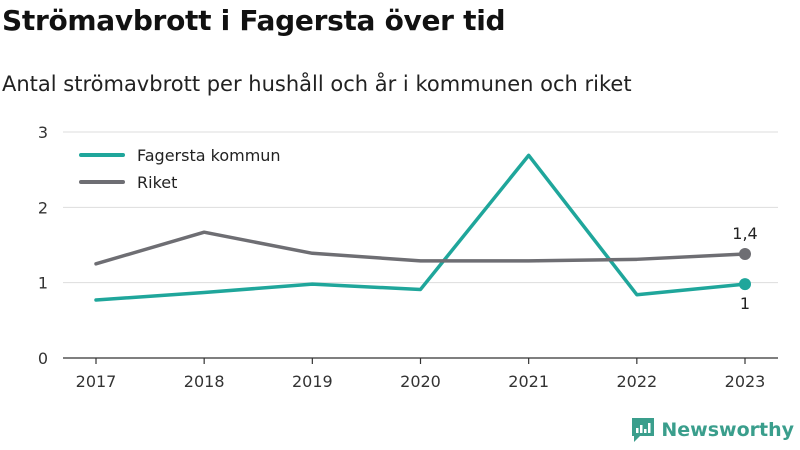 This screenshot has width=800, height=450. What do you see at coordinates (643, 430) in the screenshot?
I see `newsworthy-logo-icon` at bounding box center [643, 430].